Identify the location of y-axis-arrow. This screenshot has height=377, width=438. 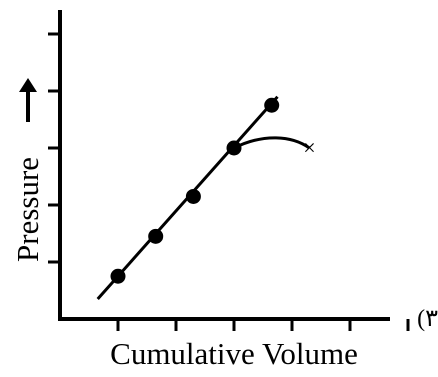
(28, 100).